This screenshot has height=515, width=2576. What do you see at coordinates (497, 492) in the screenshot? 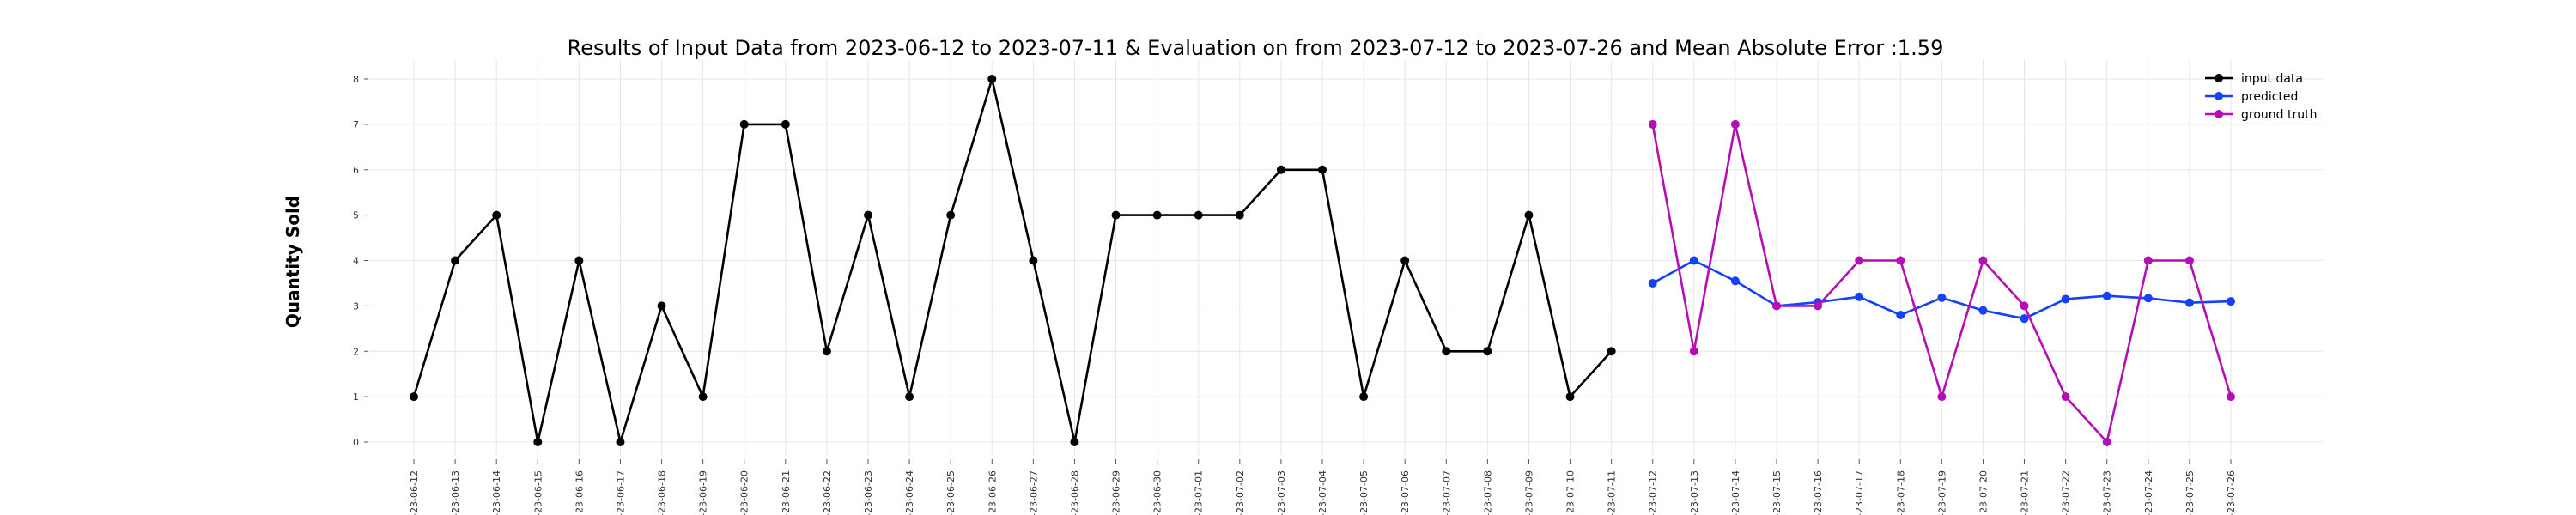
I see `x-tick-label: -23-06-14` at bounding box center [497, 492].